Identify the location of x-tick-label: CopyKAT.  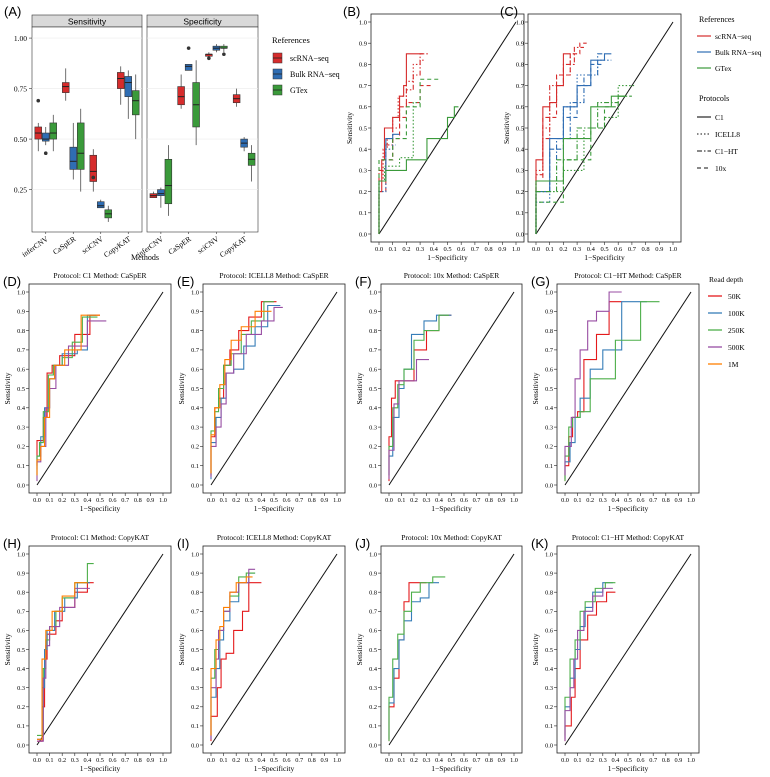
(117, 246).